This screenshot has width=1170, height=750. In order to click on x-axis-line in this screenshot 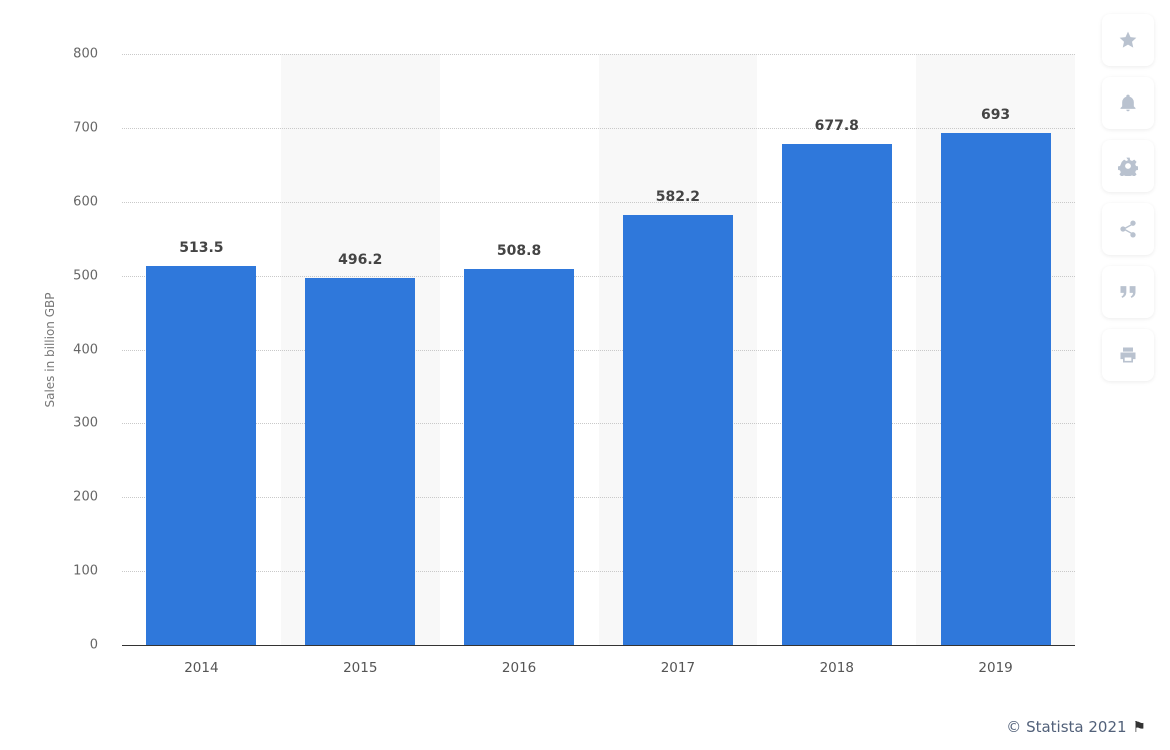, I will do `click(598, 645)`.